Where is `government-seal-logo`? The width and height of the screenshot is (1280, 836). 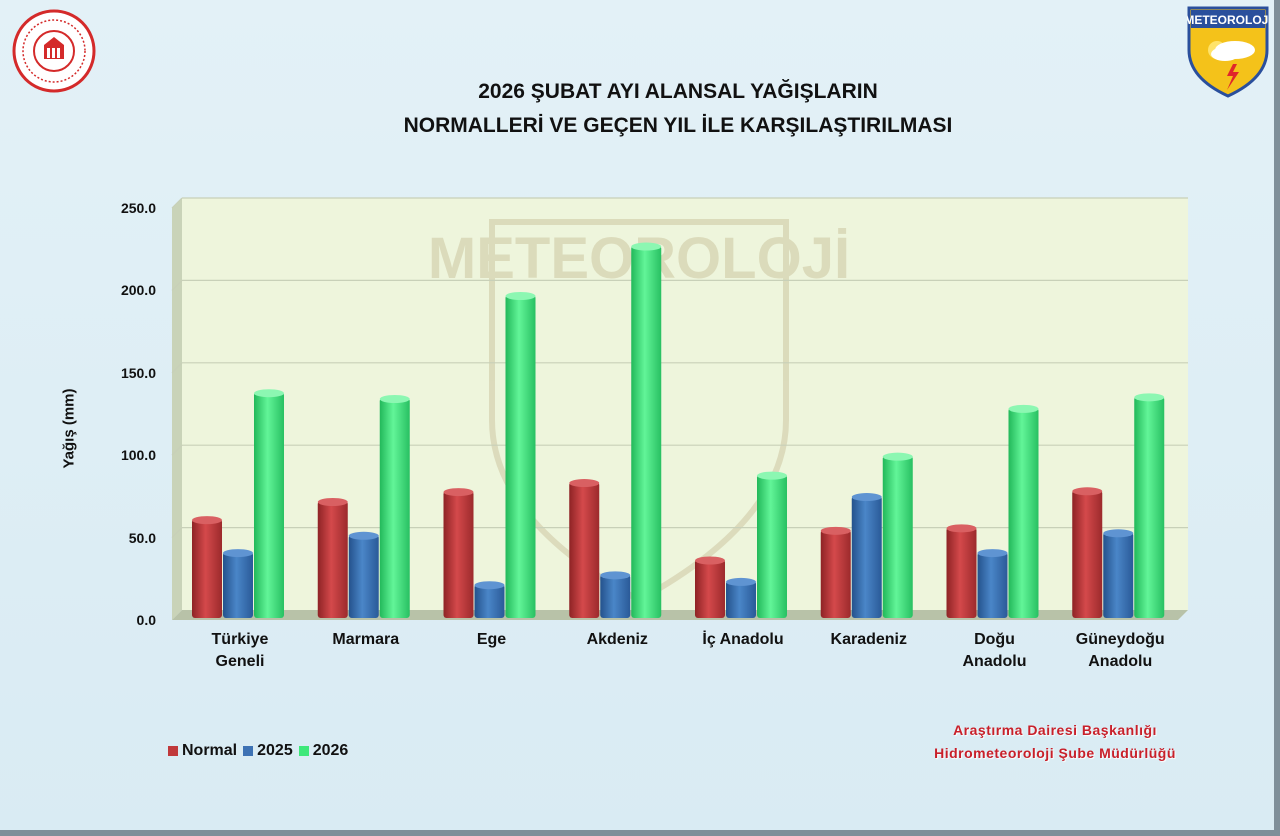
government-seal-logo is located at coordinates (54, 51).